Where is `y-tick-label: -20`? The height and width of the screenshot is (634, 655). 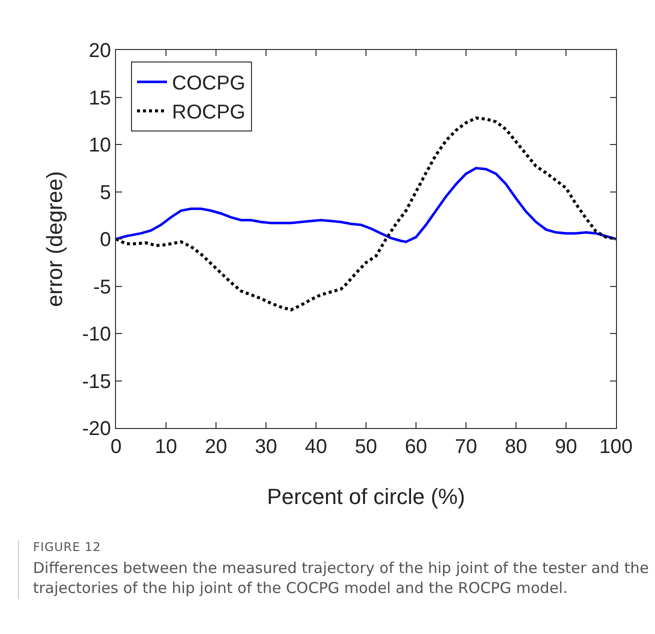
y-tick-label: -20 is located at coordinates (96, 429).